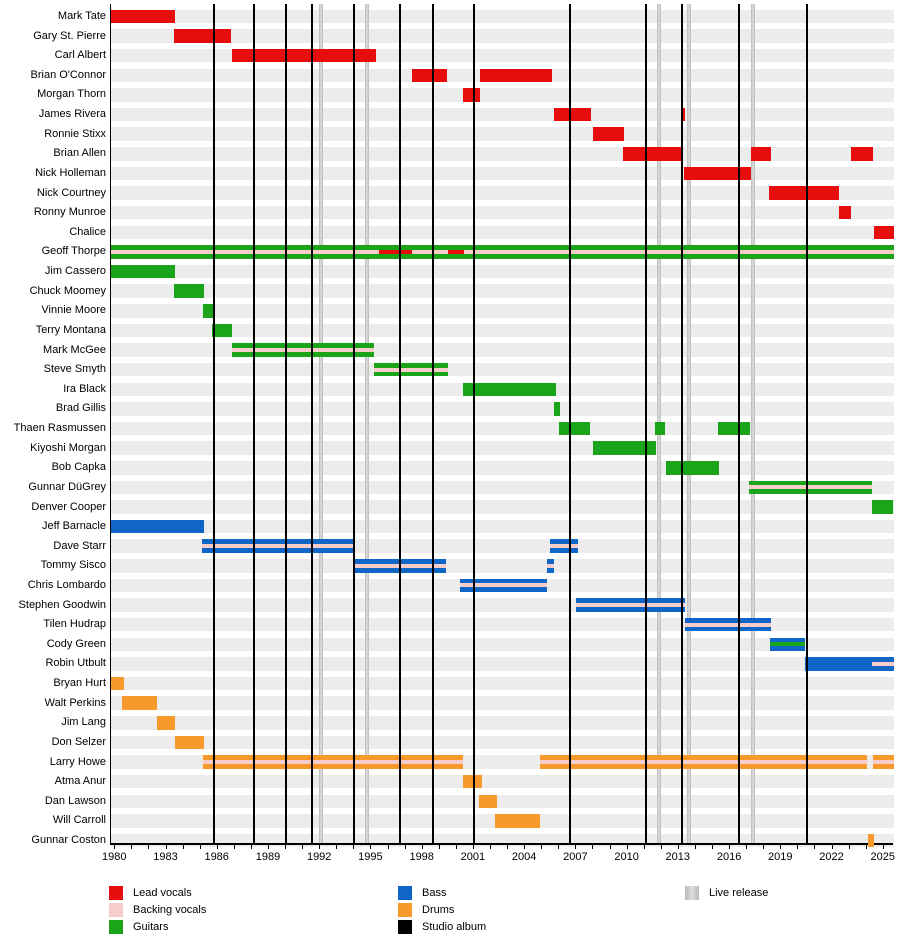 This screenshot has height=943, width=900. Describe the element at coordinates (788, 644) in the screenshot. I see `guitars-stripe` at that location.